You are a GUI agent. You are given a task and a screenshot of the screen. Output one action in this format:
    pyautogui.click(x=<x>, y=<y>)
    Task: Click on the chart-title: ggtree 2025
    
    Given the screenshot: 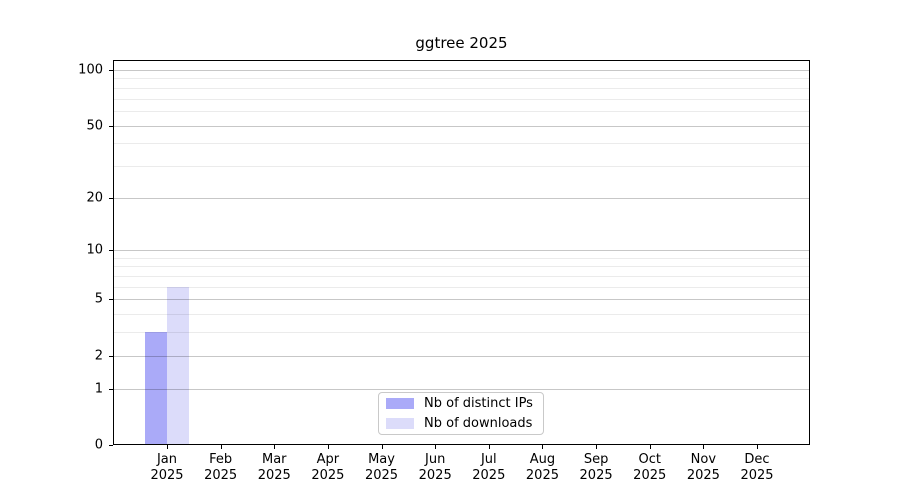 What is the action you would take?
    pyautogui.click(x=461, y=43)
    